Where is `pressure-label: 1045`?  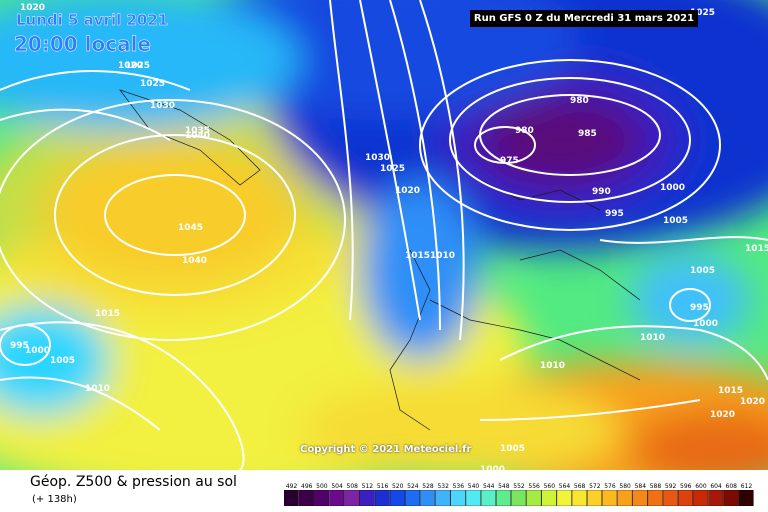
pressure-label: 1045 is located at coordinates (190, 228).